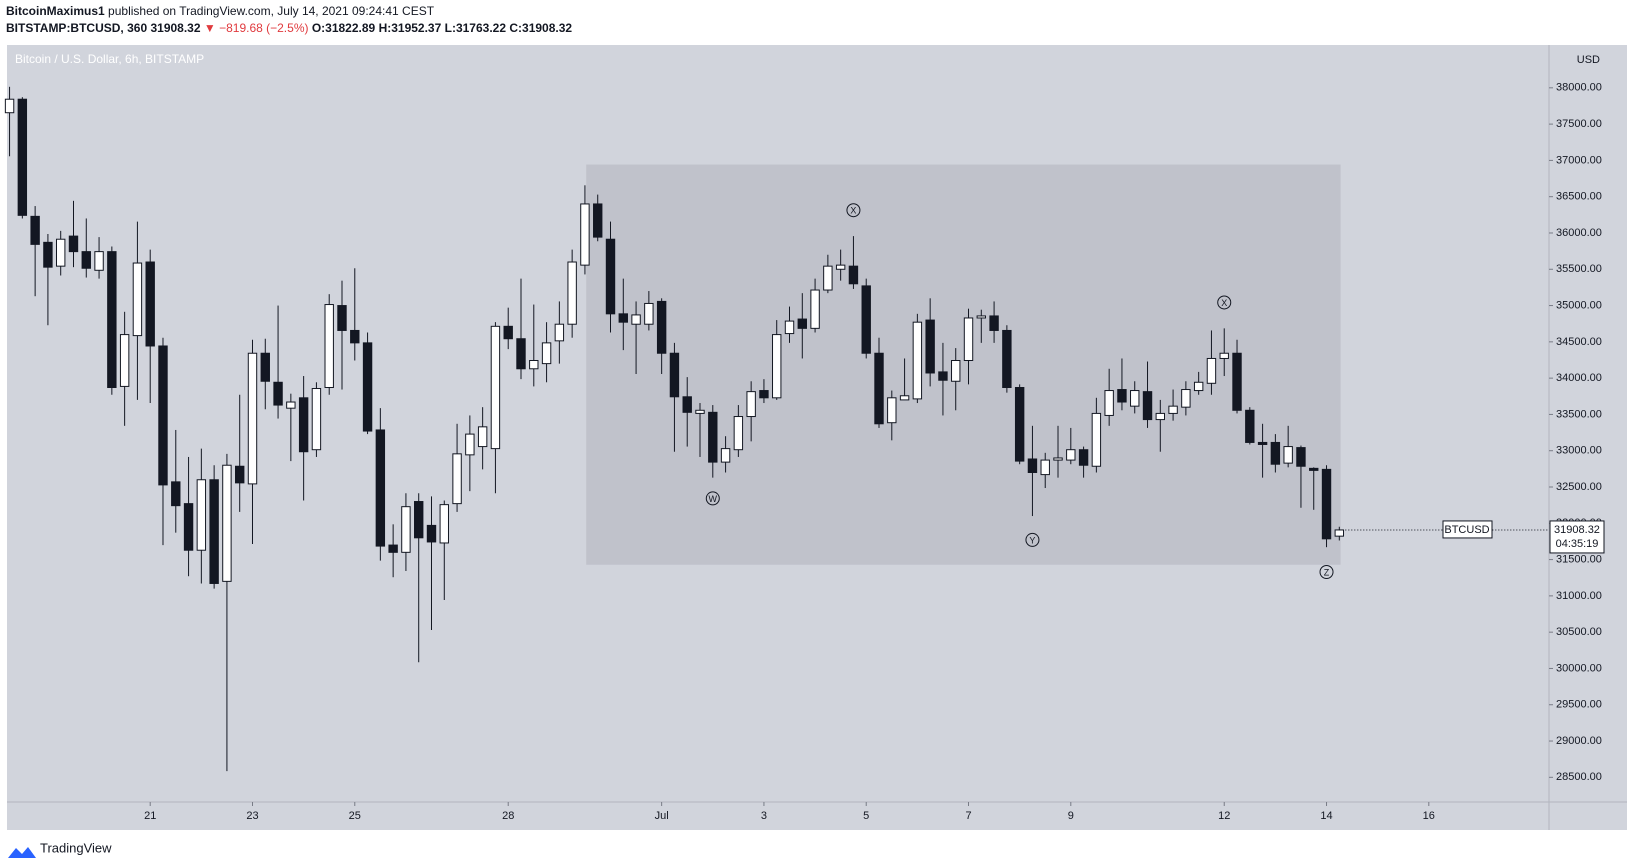  Describe the element at coordinates (1577, 544) in the screenshot. I see `countdown: 04:35:19` at that location.